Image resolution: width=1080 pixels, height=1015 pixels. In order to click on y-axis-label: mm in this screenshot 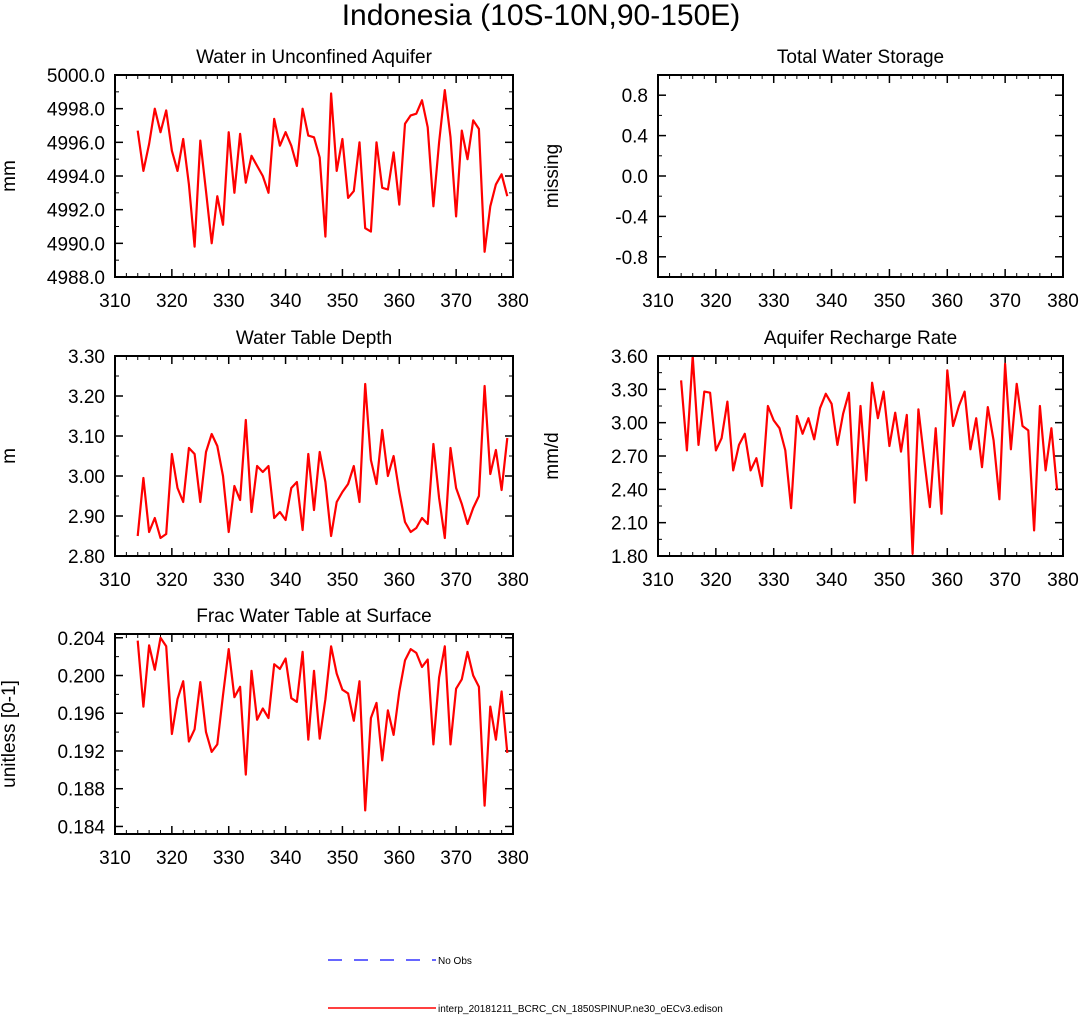, I will do `click(10, 176)`.